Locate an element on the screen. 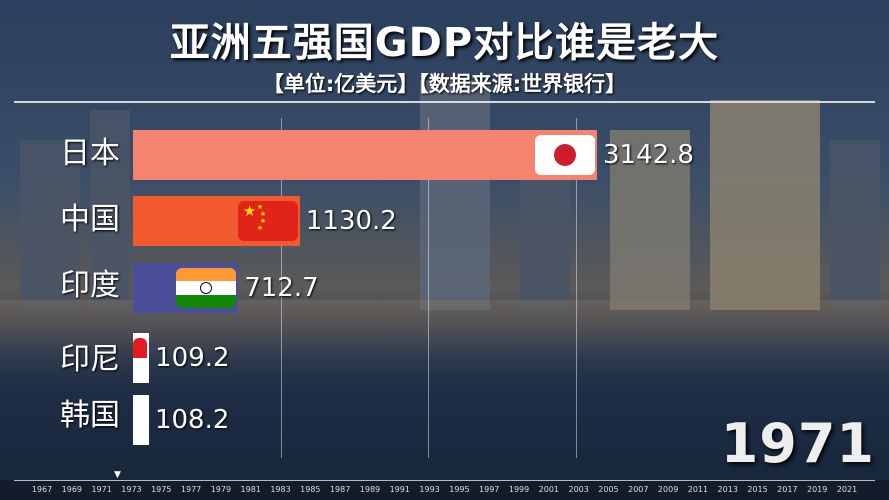  timeline-tick-label: 2011 is located at coordinates (698, 489).